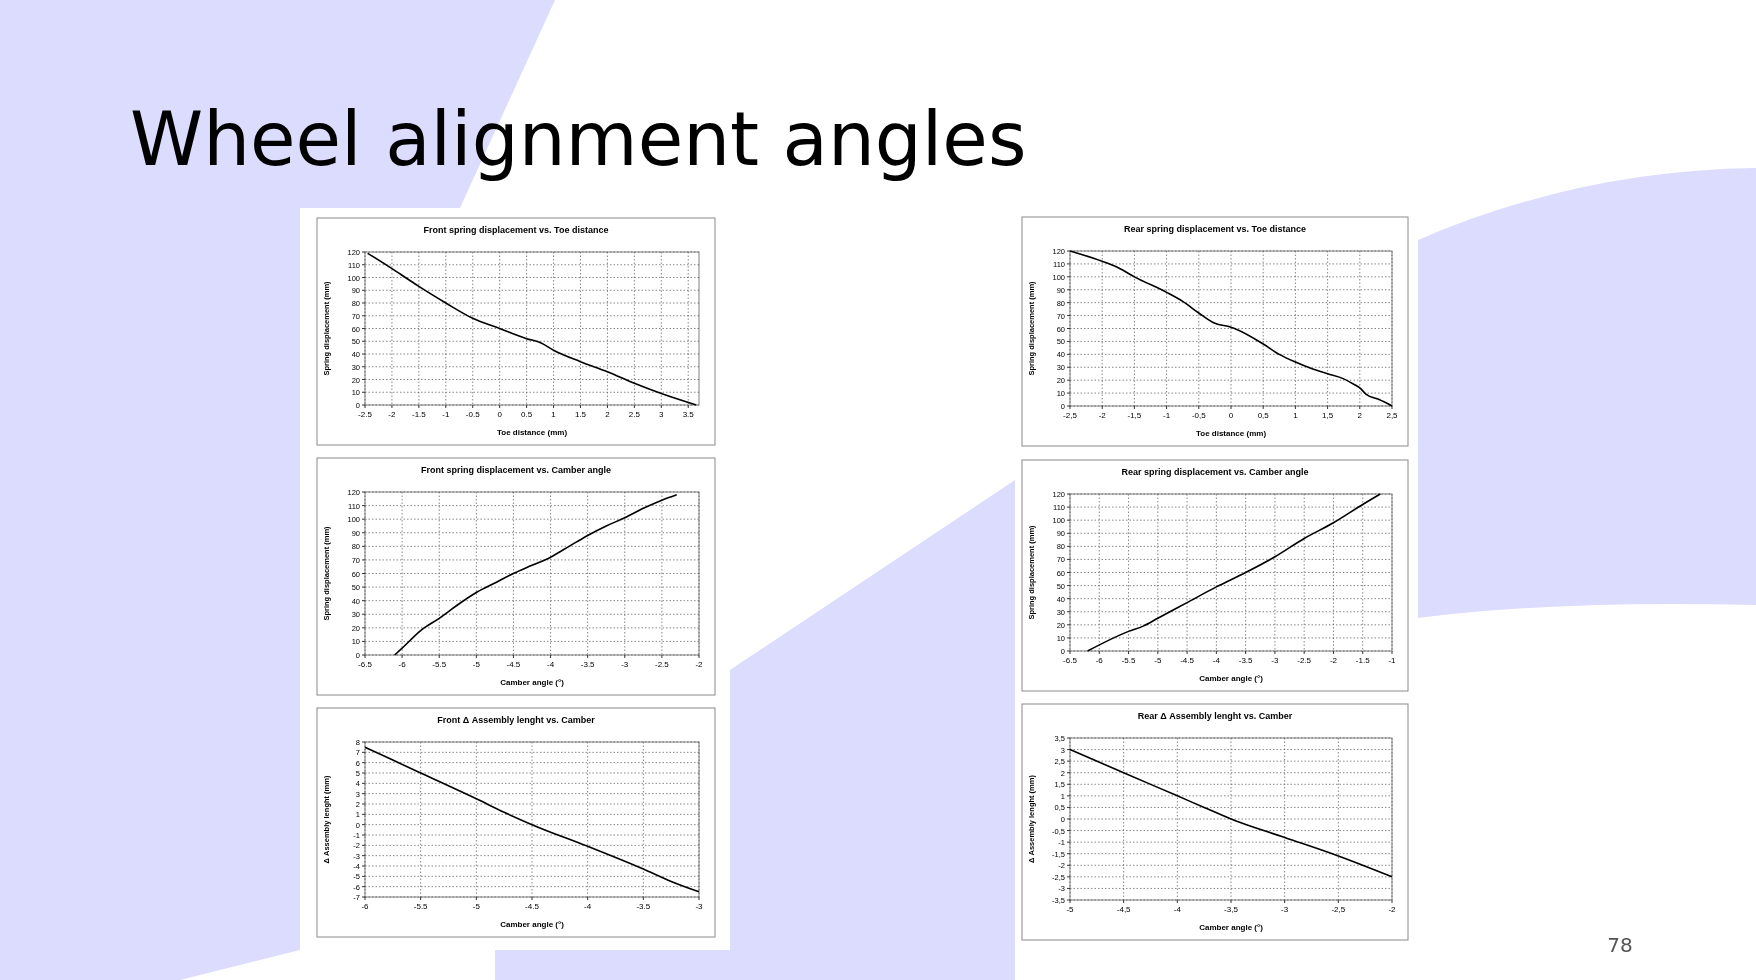 This screenshot has width=1756, height=980. Describe the element at coordinates (662, 414) in the screenshot. I see `x-tick-label: 3` at that location.